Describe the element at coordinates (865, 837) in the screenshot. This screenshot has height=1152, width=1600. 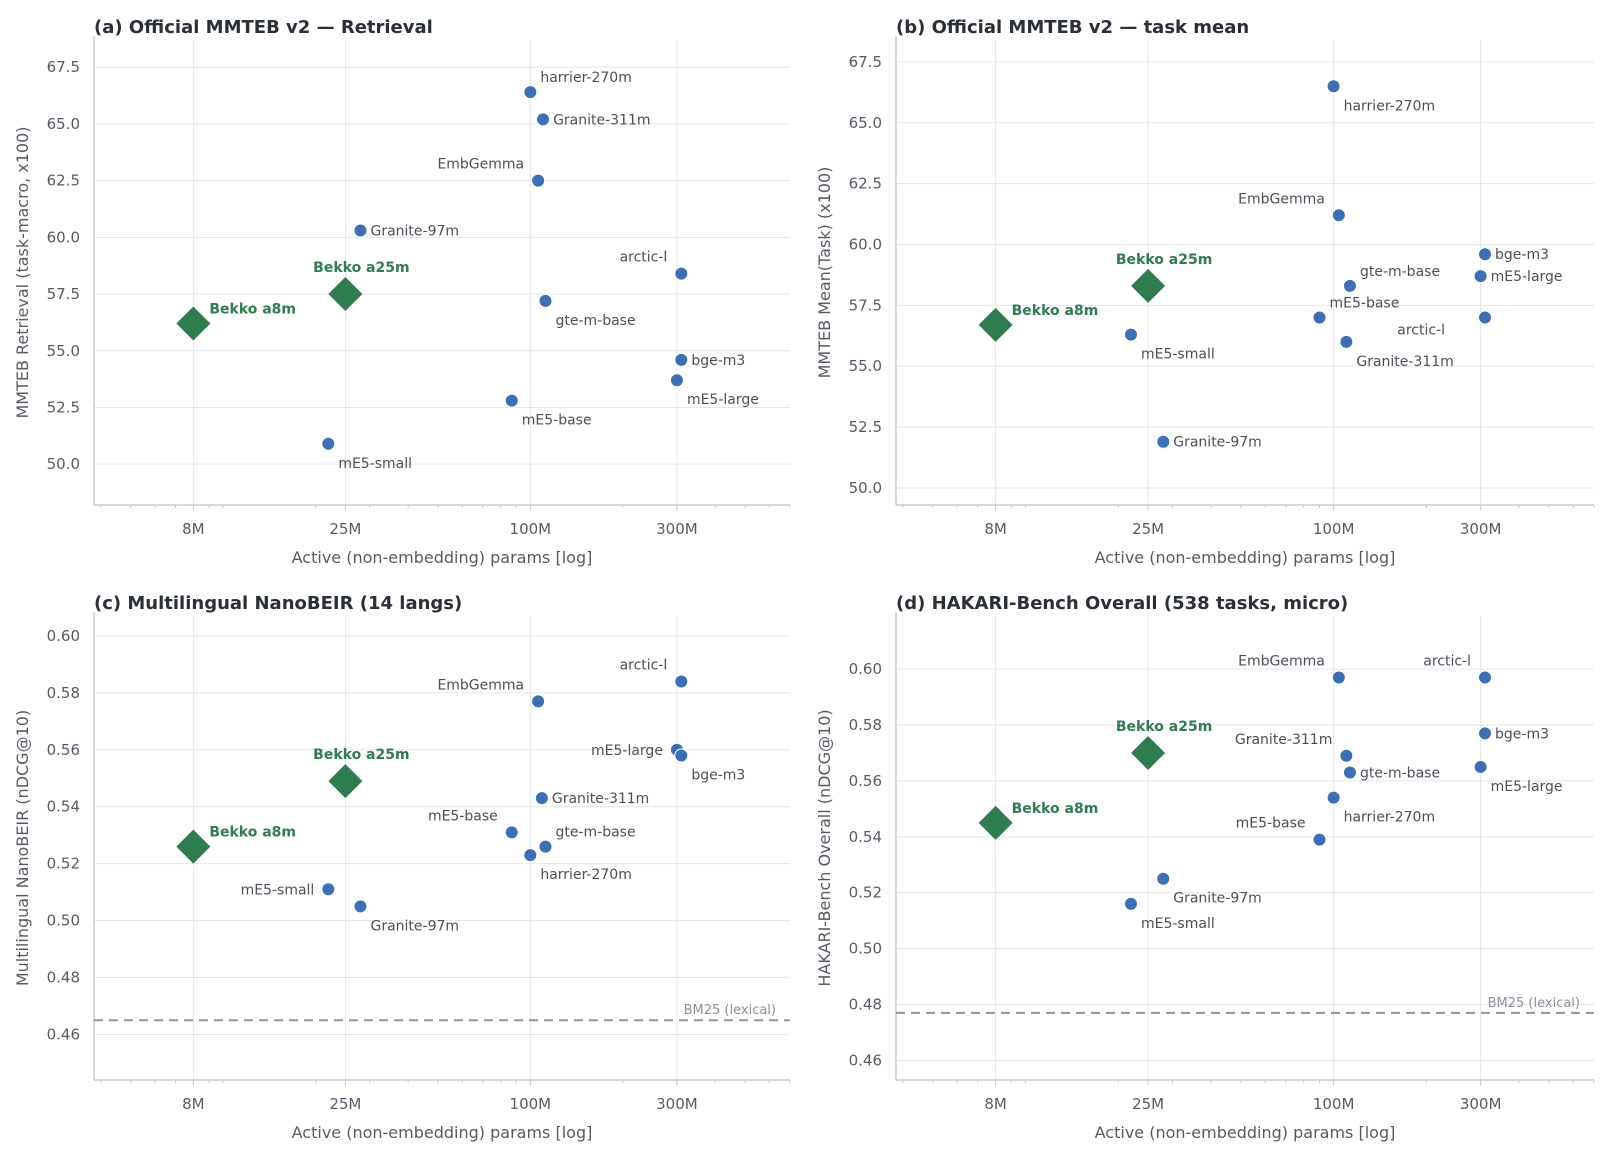
I see `y-tick-label: 0.54` at that location.